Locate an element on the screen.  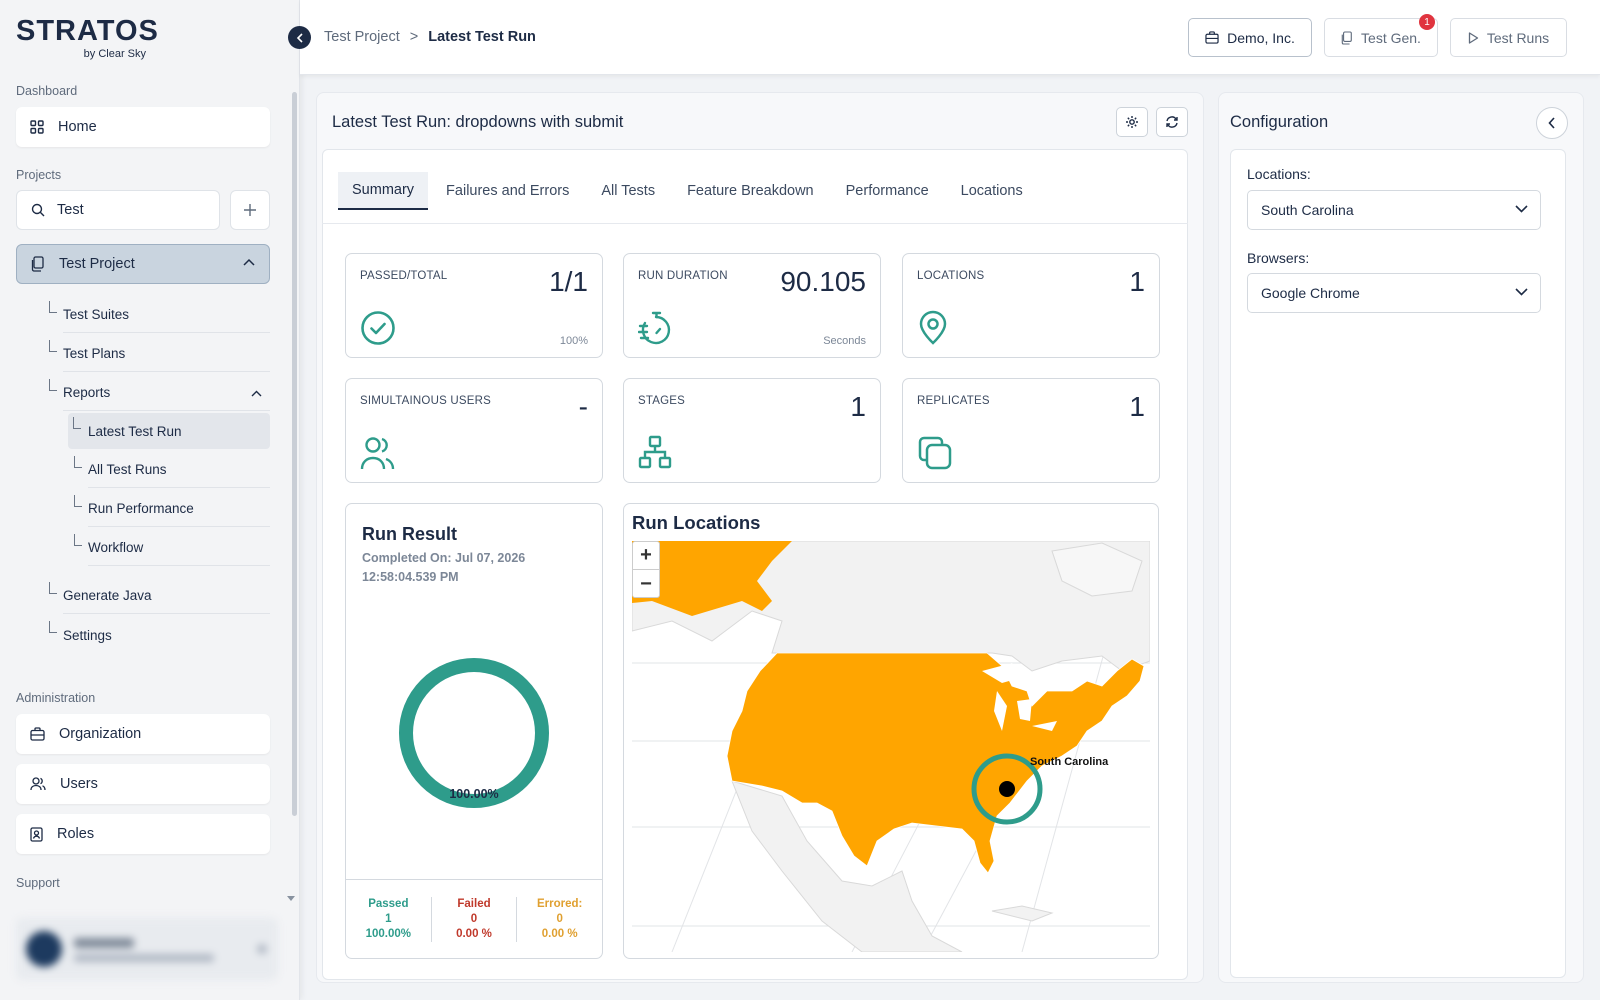
legend-count: 1 is located at coordinates (388, 919).